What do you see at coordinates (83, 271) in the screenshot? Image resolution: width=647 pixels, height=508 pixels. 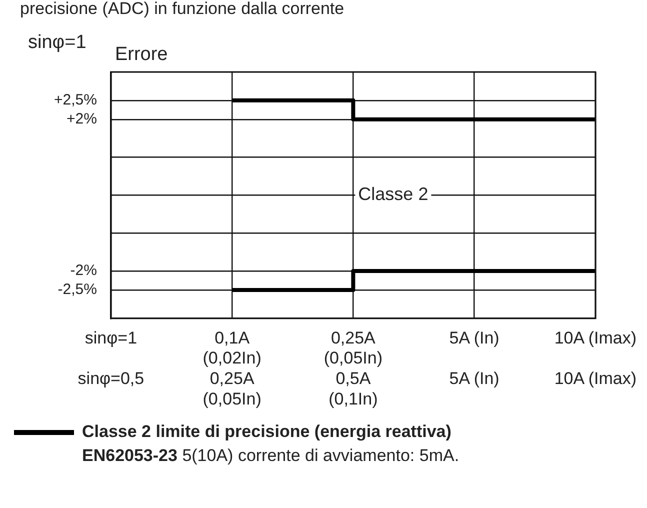 I see `y-tick-label: -2%` at bounding box center [83, 271].